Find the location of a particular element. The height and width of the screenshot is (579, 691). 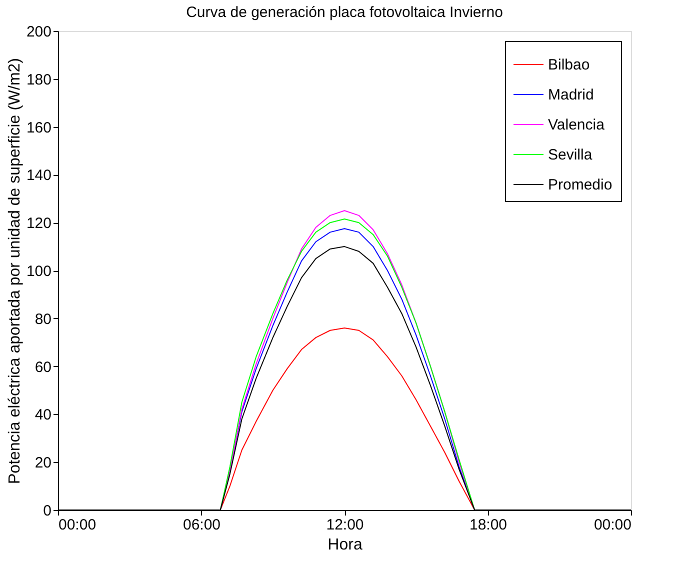

y-tick-label: 40 is located at coordinates (43, 415).